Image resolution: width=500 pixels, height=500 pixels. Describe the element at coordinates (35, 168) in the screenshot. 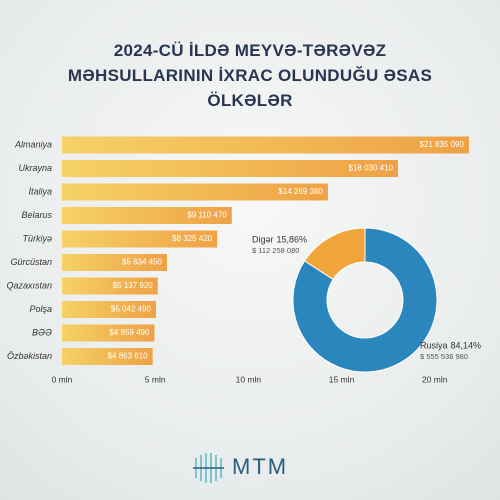

I see `category-label: Ukrayna` at that location.